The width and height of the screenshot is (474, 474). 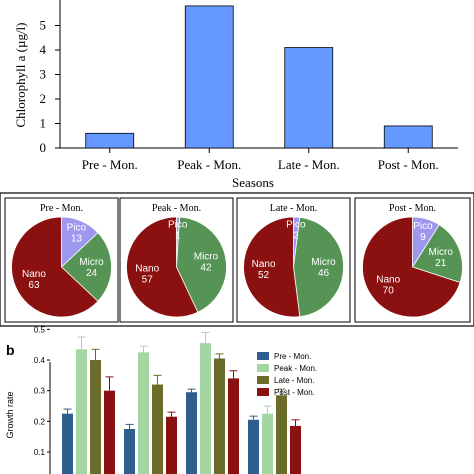 I want to click on pie-title: Pre - Mon., so click(x=61, y=208).